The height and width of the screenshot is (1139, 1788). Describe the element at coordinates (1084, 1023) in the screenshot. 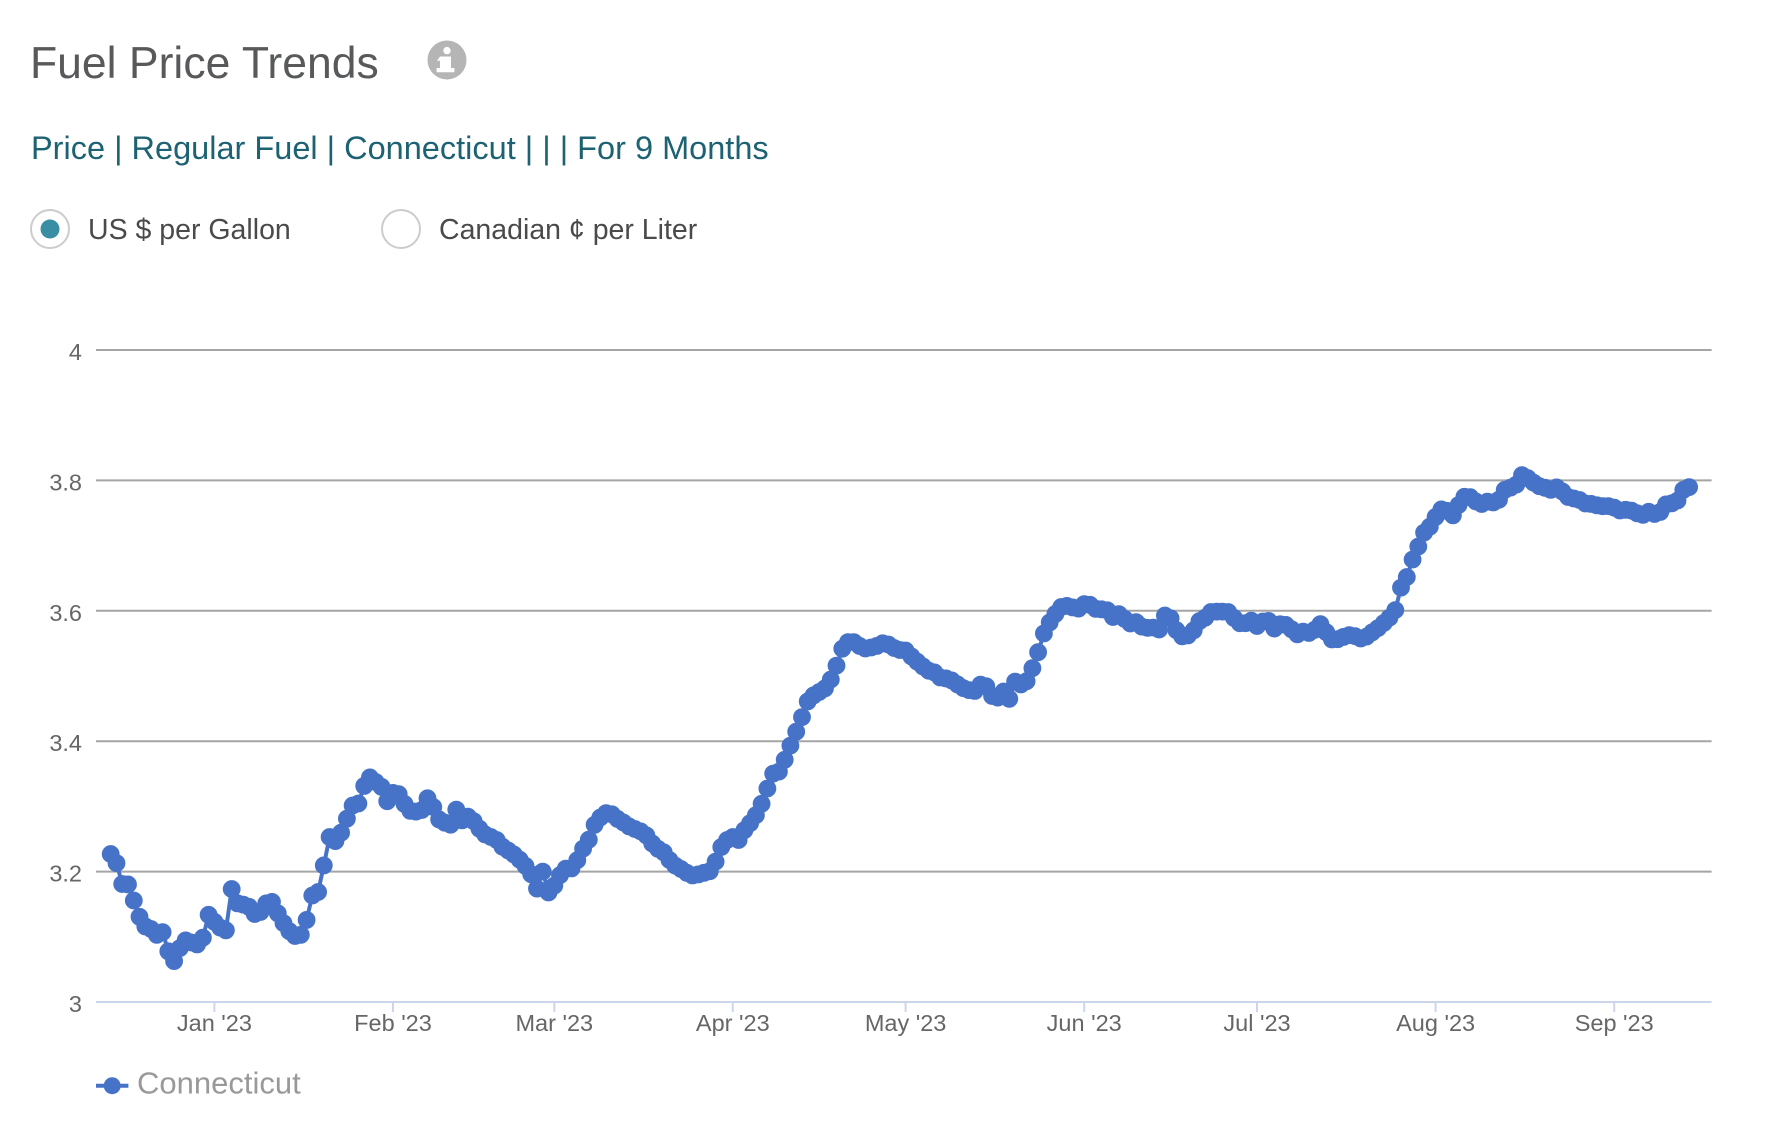

I see `svg-text: Jun '23` at that location.